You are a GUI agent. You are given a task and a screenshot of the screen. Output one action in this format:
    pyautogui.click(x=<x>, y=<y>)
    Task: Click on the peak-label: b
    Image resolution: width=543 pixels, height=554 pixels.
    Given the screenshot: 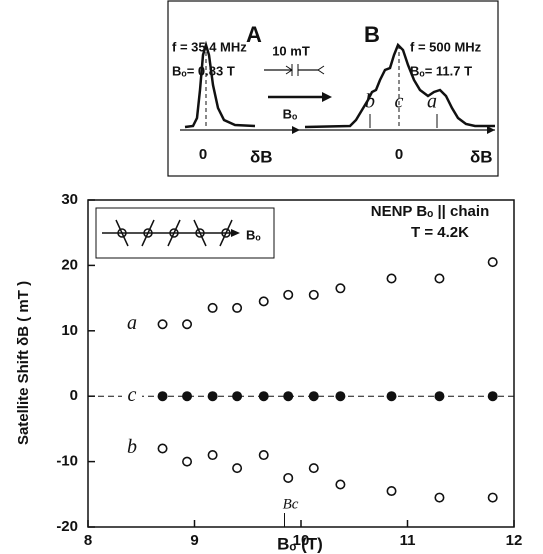 What is the action you would take?
    pyautogui.click(x=370, y=102)
    